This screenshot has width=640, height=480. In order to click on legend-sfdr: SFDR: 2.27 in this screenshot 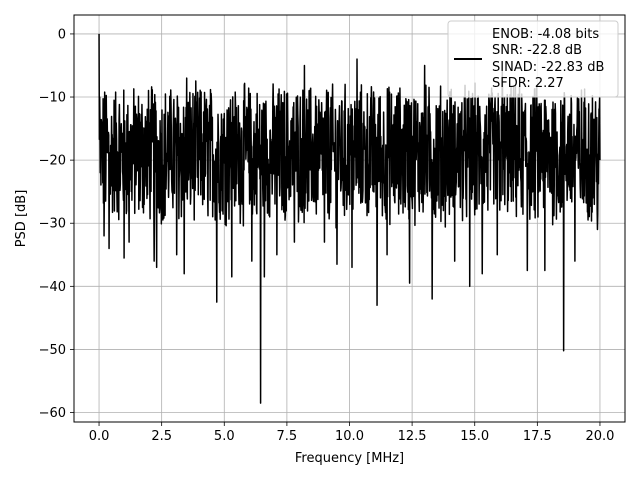, I will do `click(528, 83)`.